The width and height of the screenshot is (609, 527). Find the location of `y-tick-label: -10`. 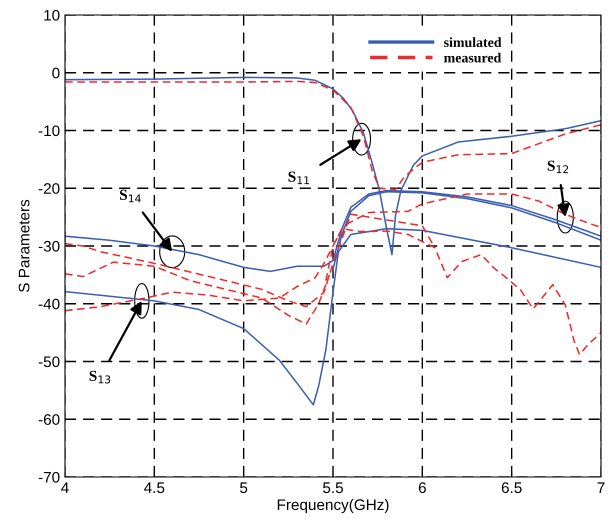

y-tick-label: -10 is located at coordinates (49, 130).